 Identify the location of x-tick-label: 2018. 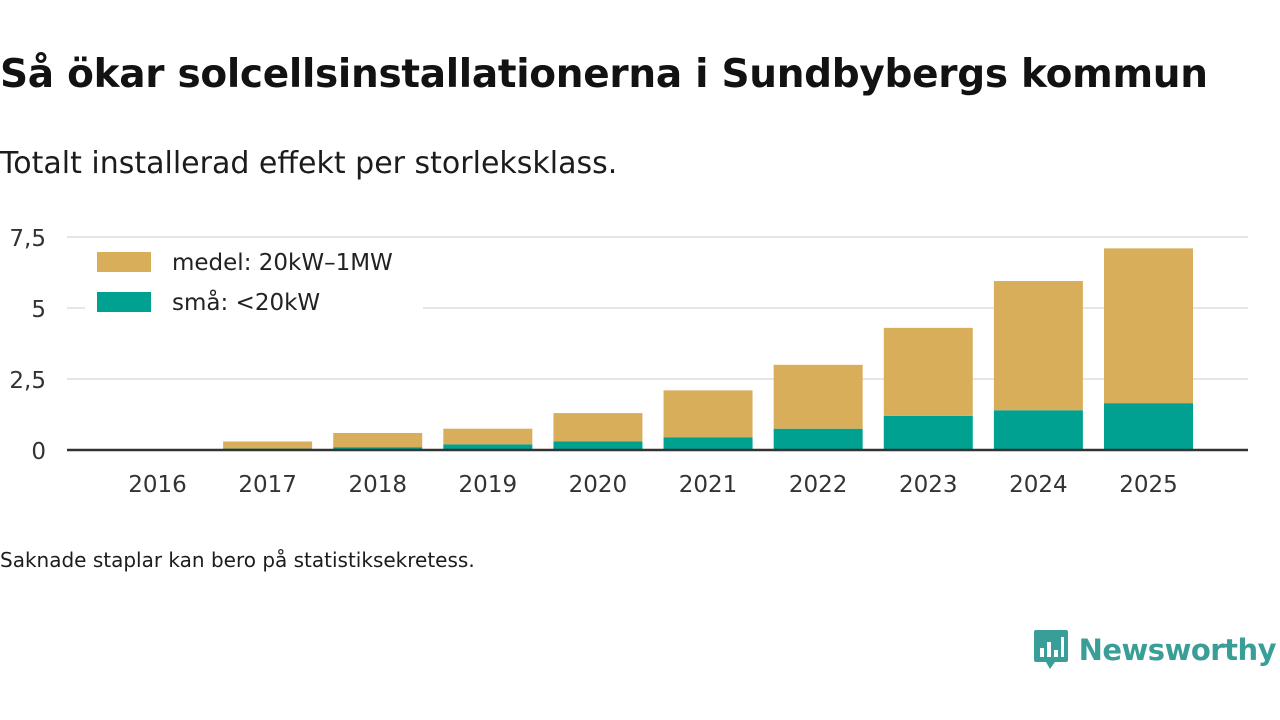
(377, 485).